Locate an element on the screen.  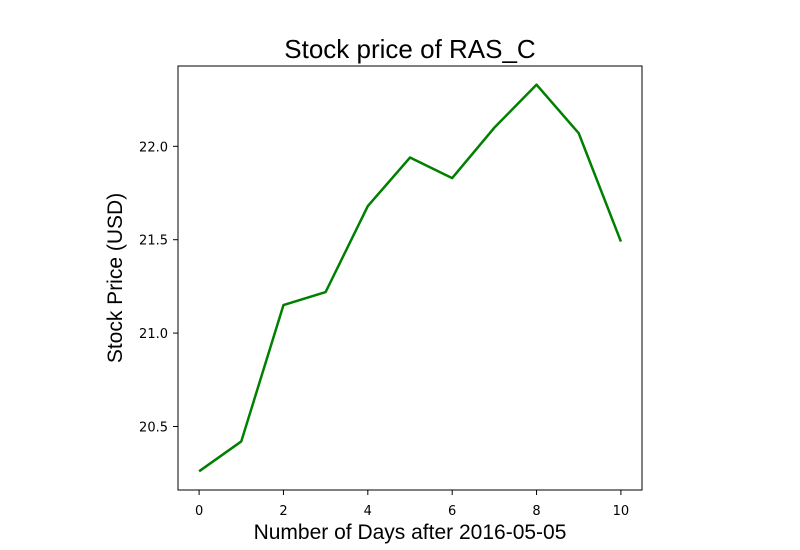
x-tick-label: 0 is located at coordinates (199, 511).